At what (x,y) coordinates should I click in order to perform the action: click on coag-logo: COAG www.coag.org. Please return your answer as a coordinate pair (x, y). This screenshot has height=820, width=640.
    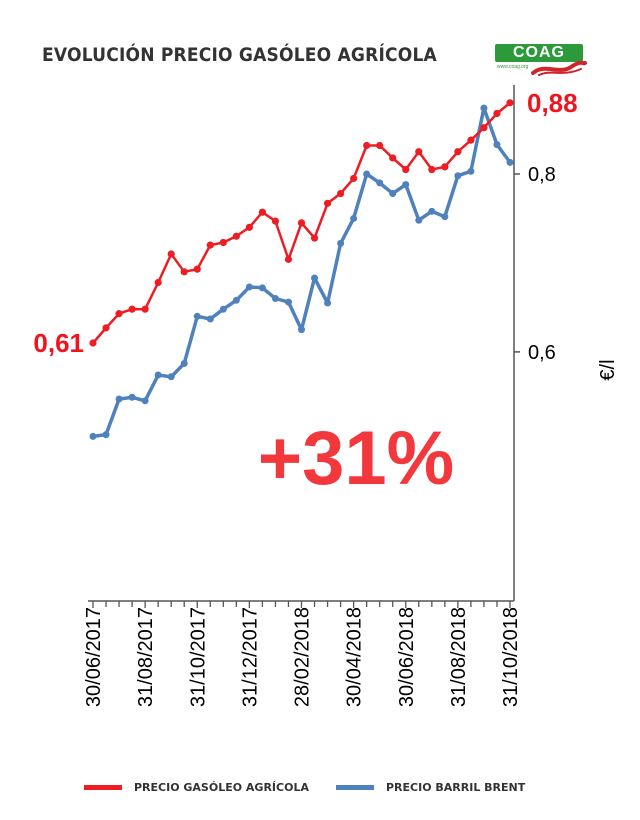
    Looking at the image, I should click on (541, 61).